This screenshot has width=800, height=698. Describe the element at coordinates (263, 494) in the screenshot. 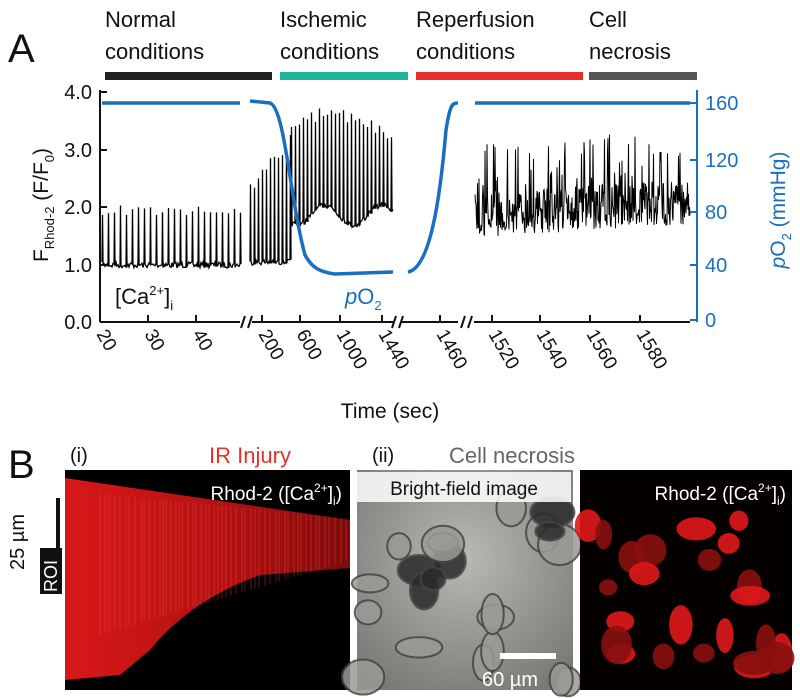

I see `label-part: Rhod-2 ([Ca` at that location.